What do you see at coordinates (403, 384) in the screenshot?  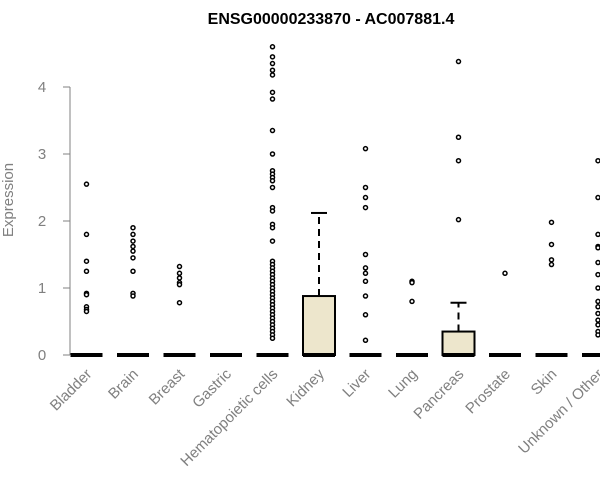 I see `x-tick-label: Lung` at bounding box center [403, 384].